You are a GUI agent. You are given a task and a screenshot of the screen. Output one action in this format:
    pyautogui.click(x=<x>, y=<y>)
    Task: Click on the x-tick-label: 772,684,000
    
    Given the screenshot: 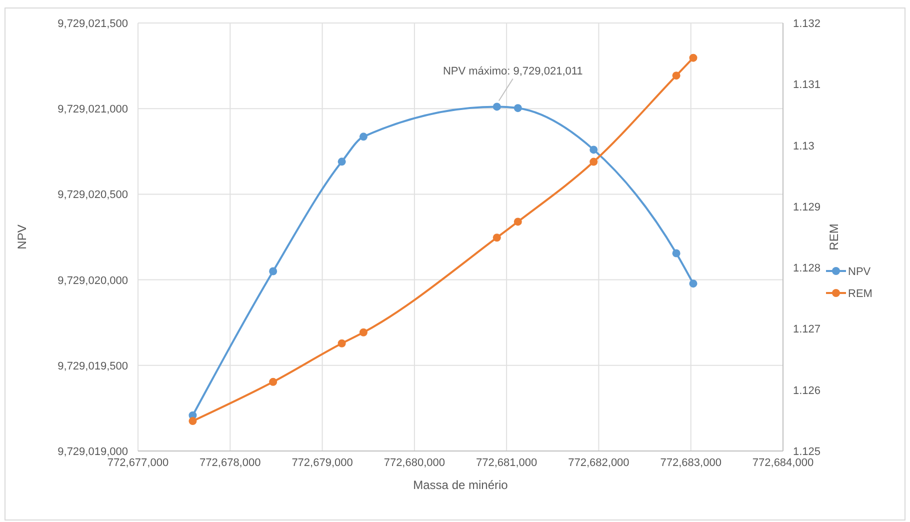 What is the action you would take?
    pyautogui.click(x=783, y=463)
    